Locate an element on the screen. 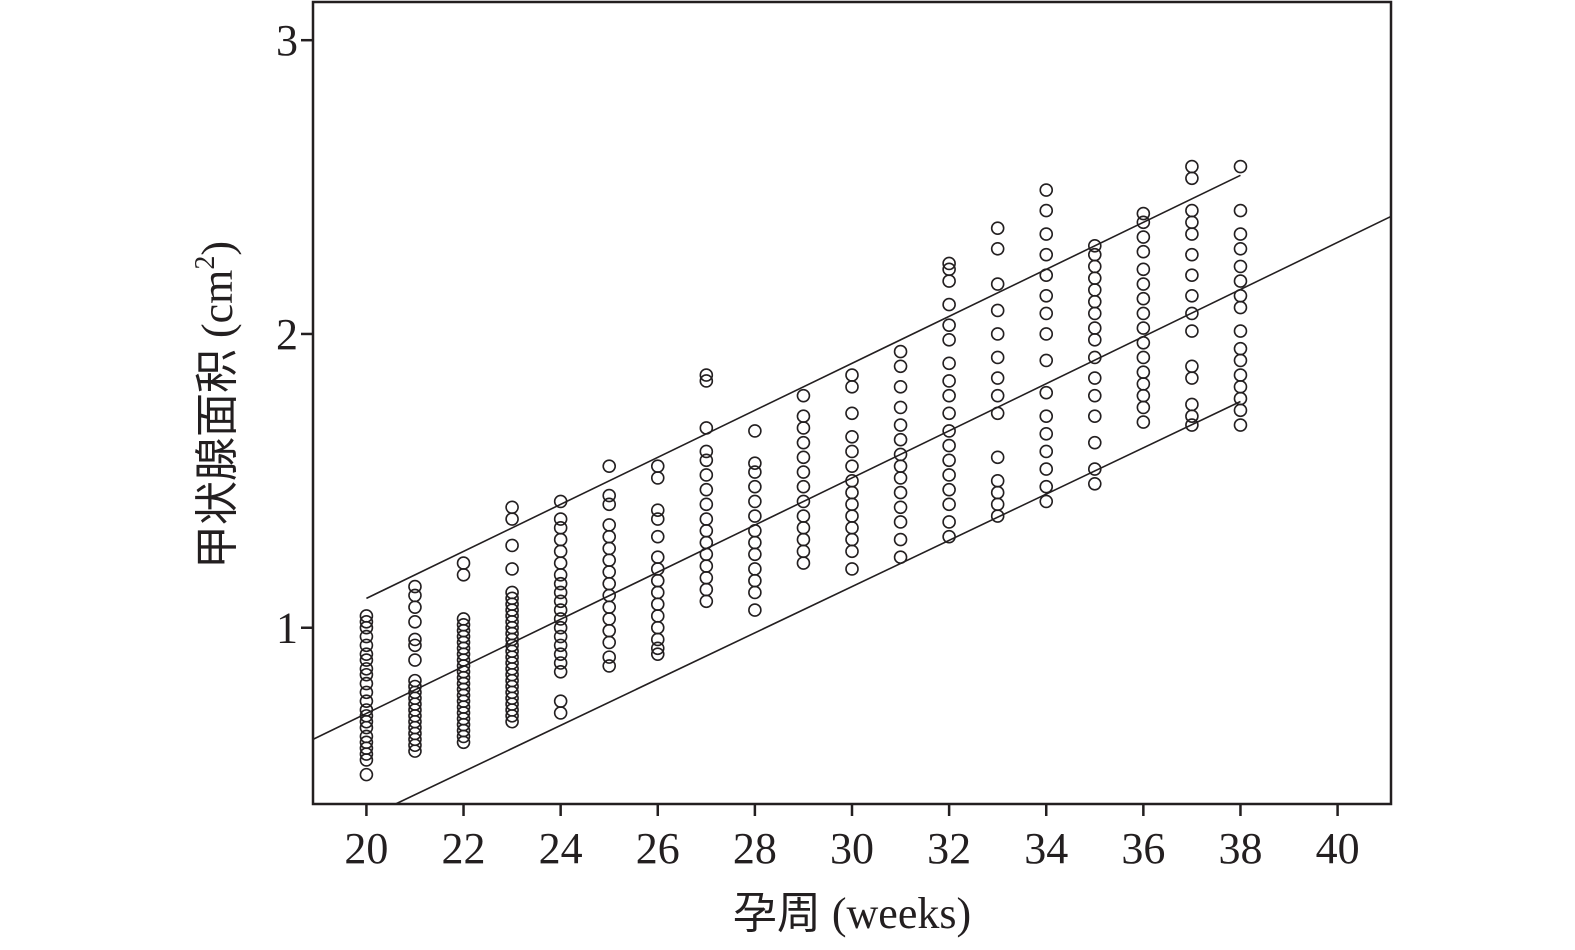 This screenshot has width=1575, height=950. x-axis: 20 22 24 26 28 30 32 34 36 38 40 is located at coordinates (852, 838).